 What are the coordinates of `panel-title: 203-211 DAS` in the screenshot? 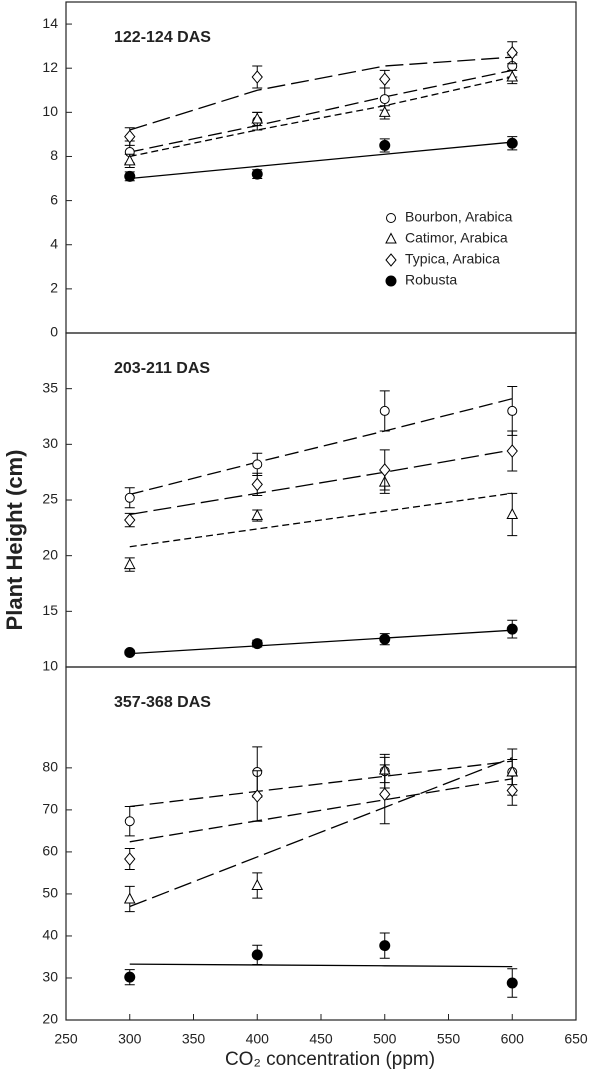 It's located at (162, 368).